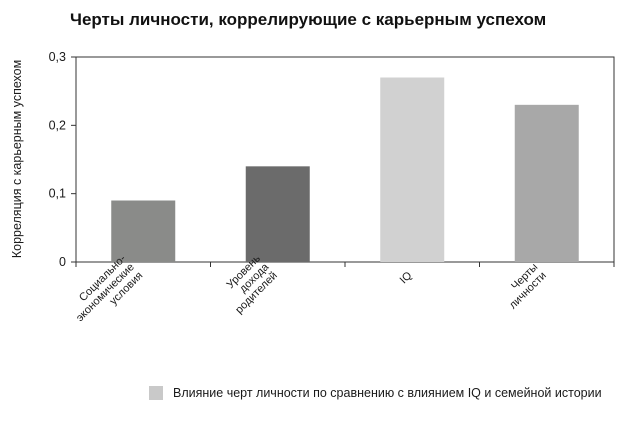  I want to click on x-tick-label: IQ, so click(406, 277).